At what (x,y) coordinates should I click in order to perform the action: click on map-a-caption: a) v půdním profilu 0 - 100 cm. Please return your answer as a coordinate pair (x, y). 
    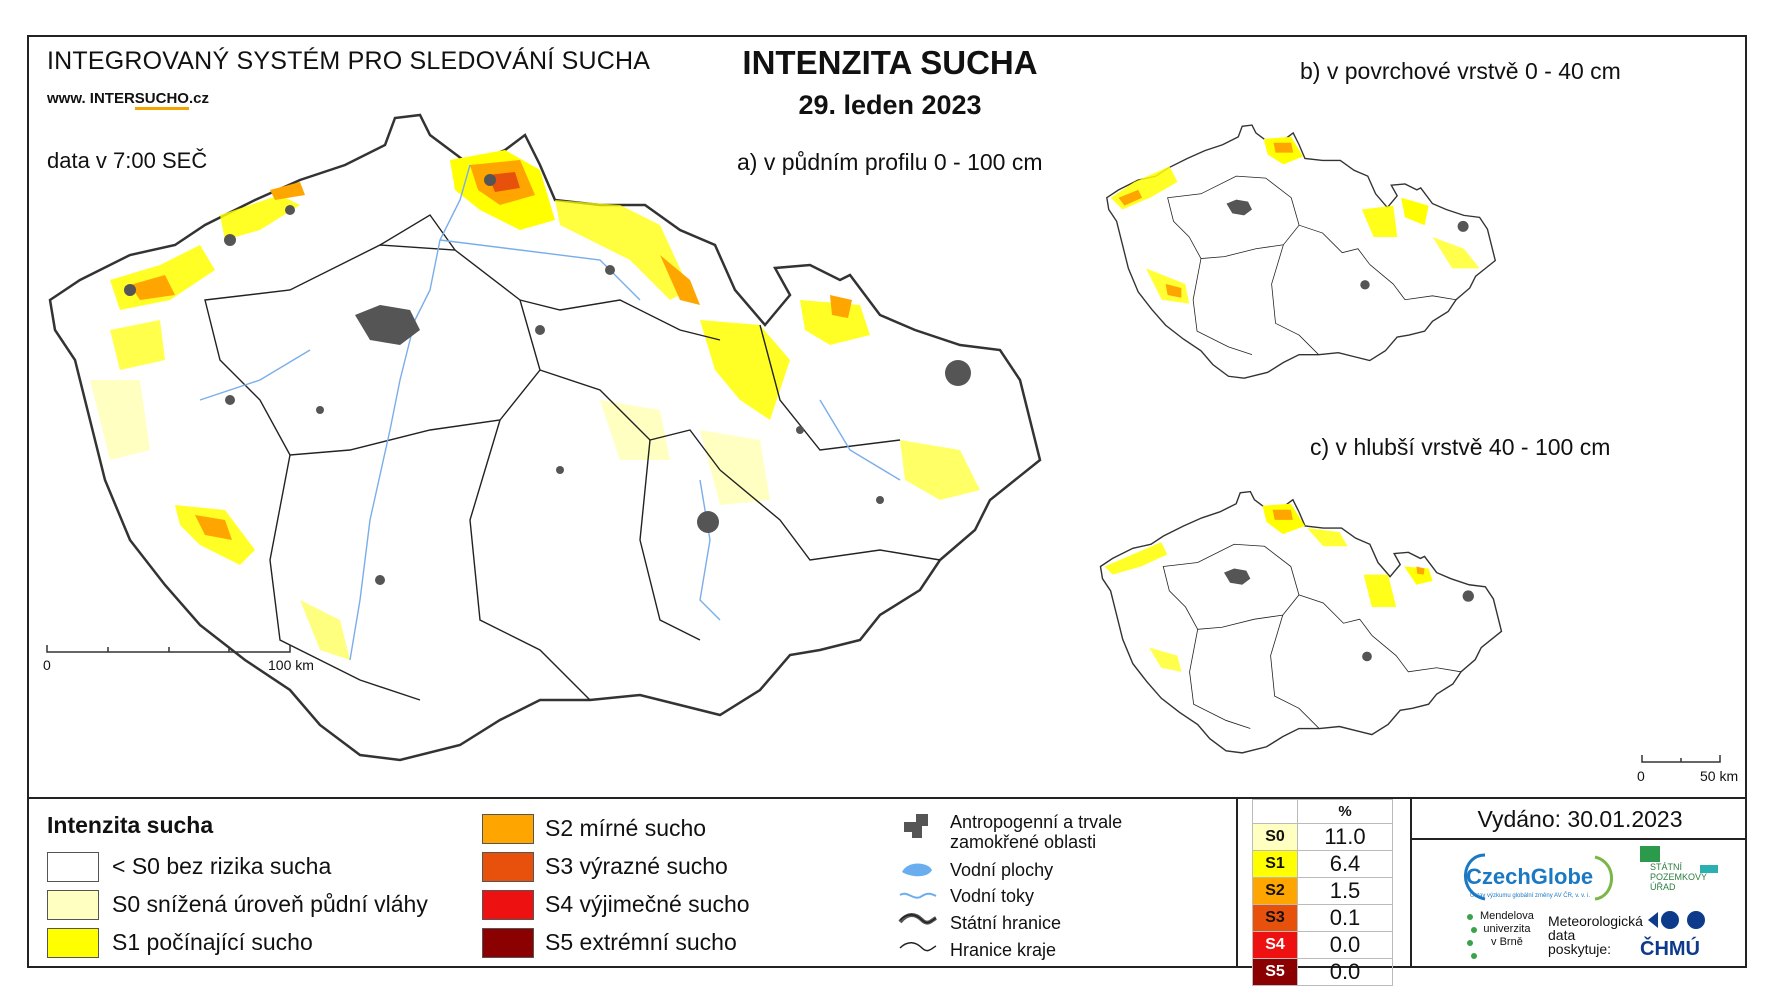
    Looking at the image, I should click on (890, 162).